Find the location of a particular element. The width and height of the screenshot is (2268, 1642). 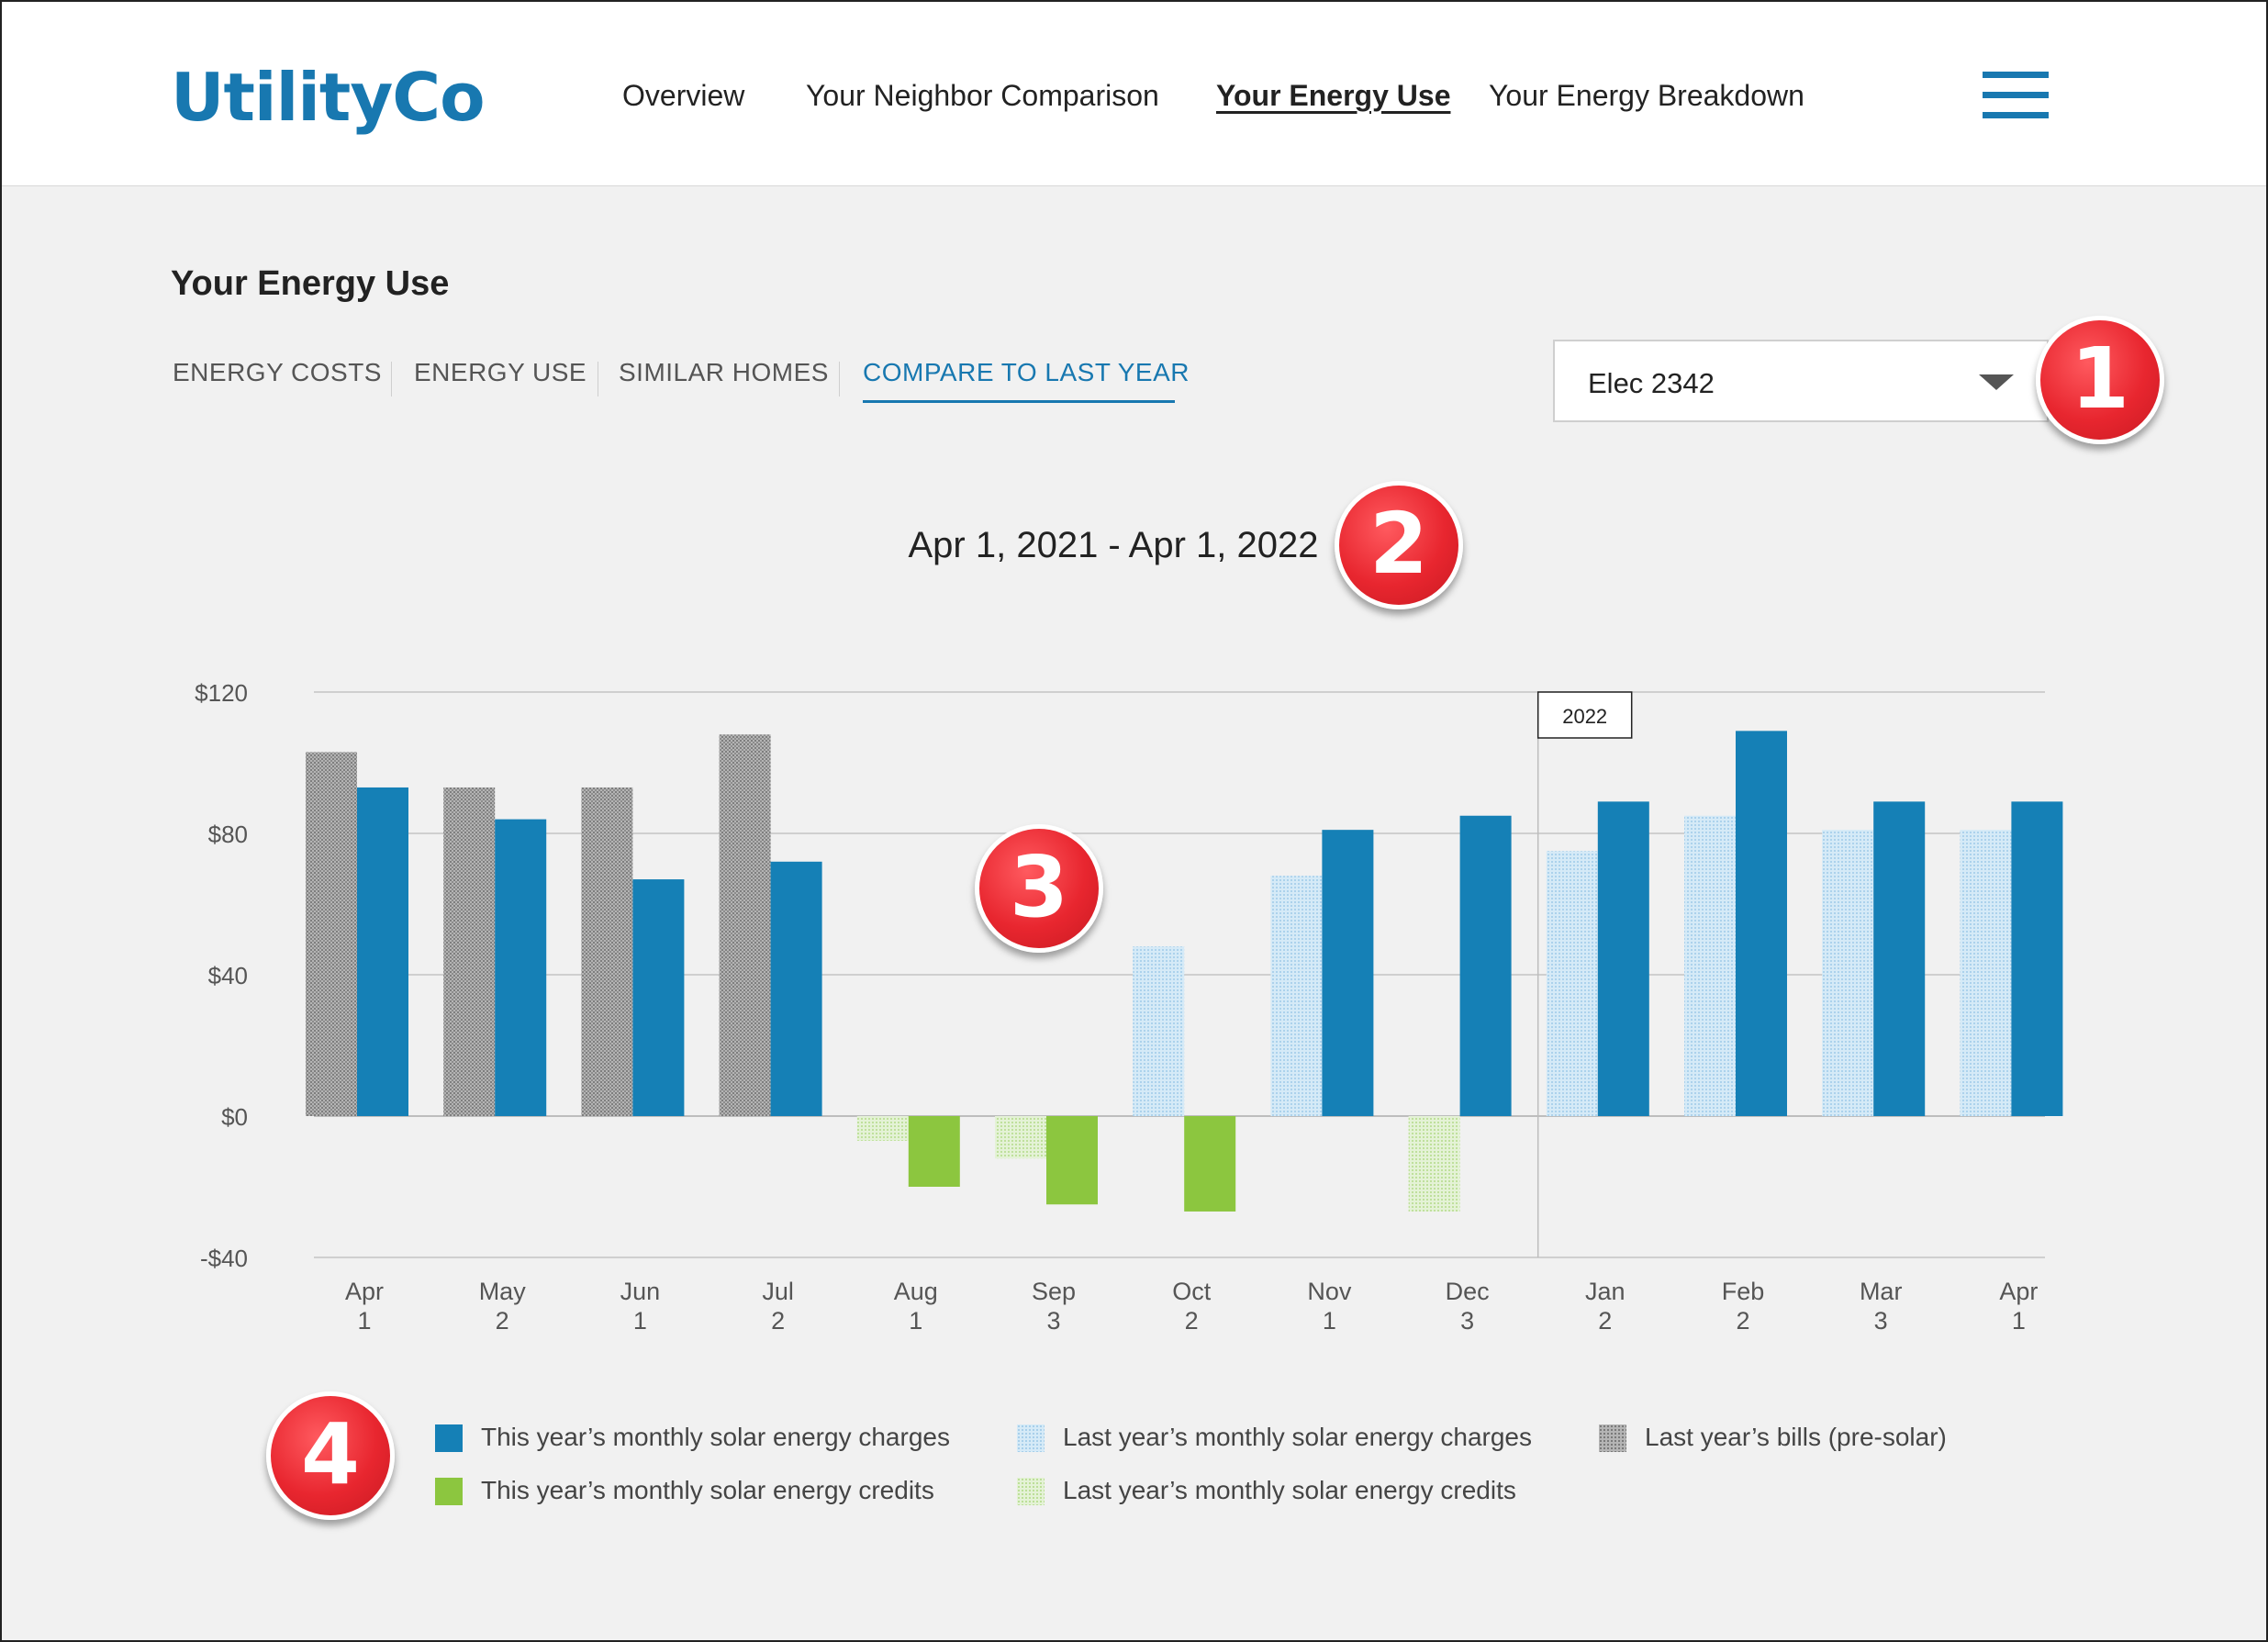

x-tick-label-month: Nov is located at coordinates (1329, 1291).